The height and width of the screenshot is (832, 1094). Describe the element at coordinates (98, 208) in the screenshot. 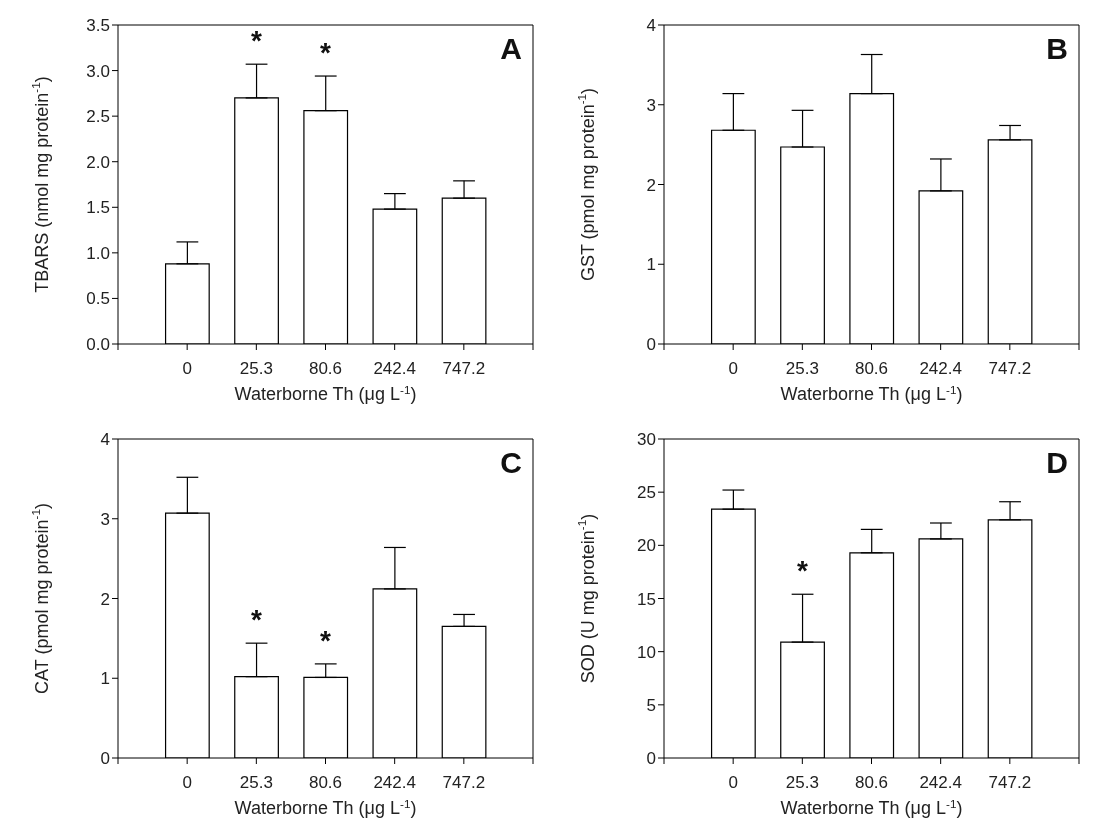

I see `y-tick-label: 1.5` at that location.